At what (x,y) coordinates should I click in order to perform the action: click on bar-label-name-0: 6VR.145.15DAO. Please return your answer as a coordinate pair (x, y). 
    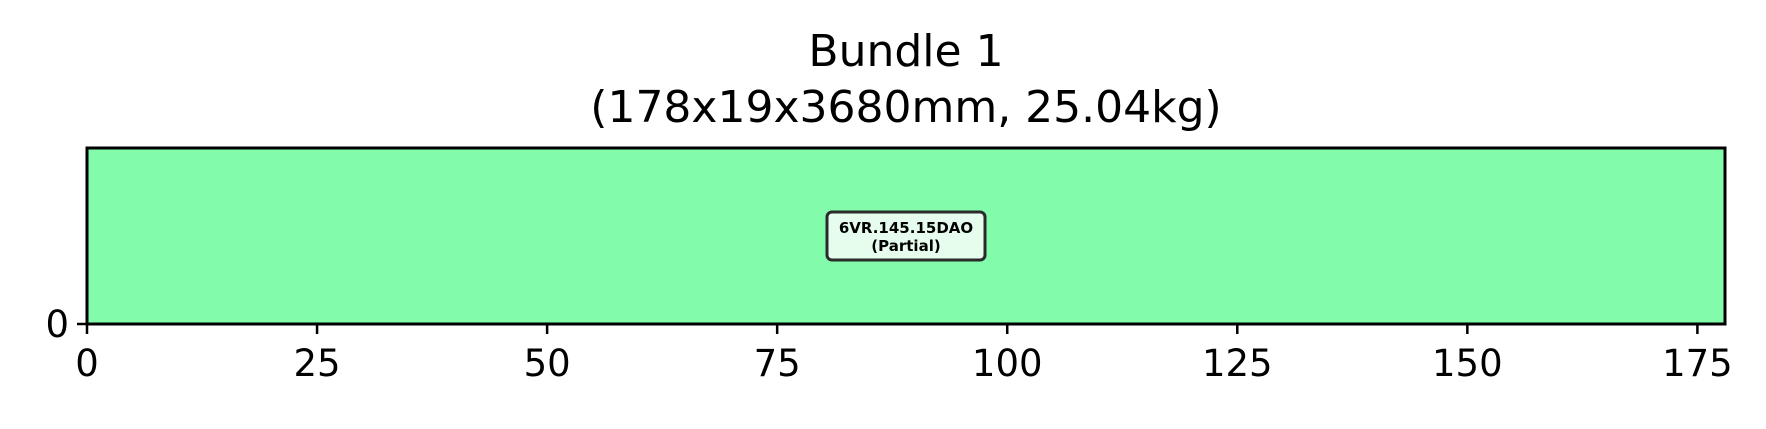
    Looking at the image, I should click on (906, 228).